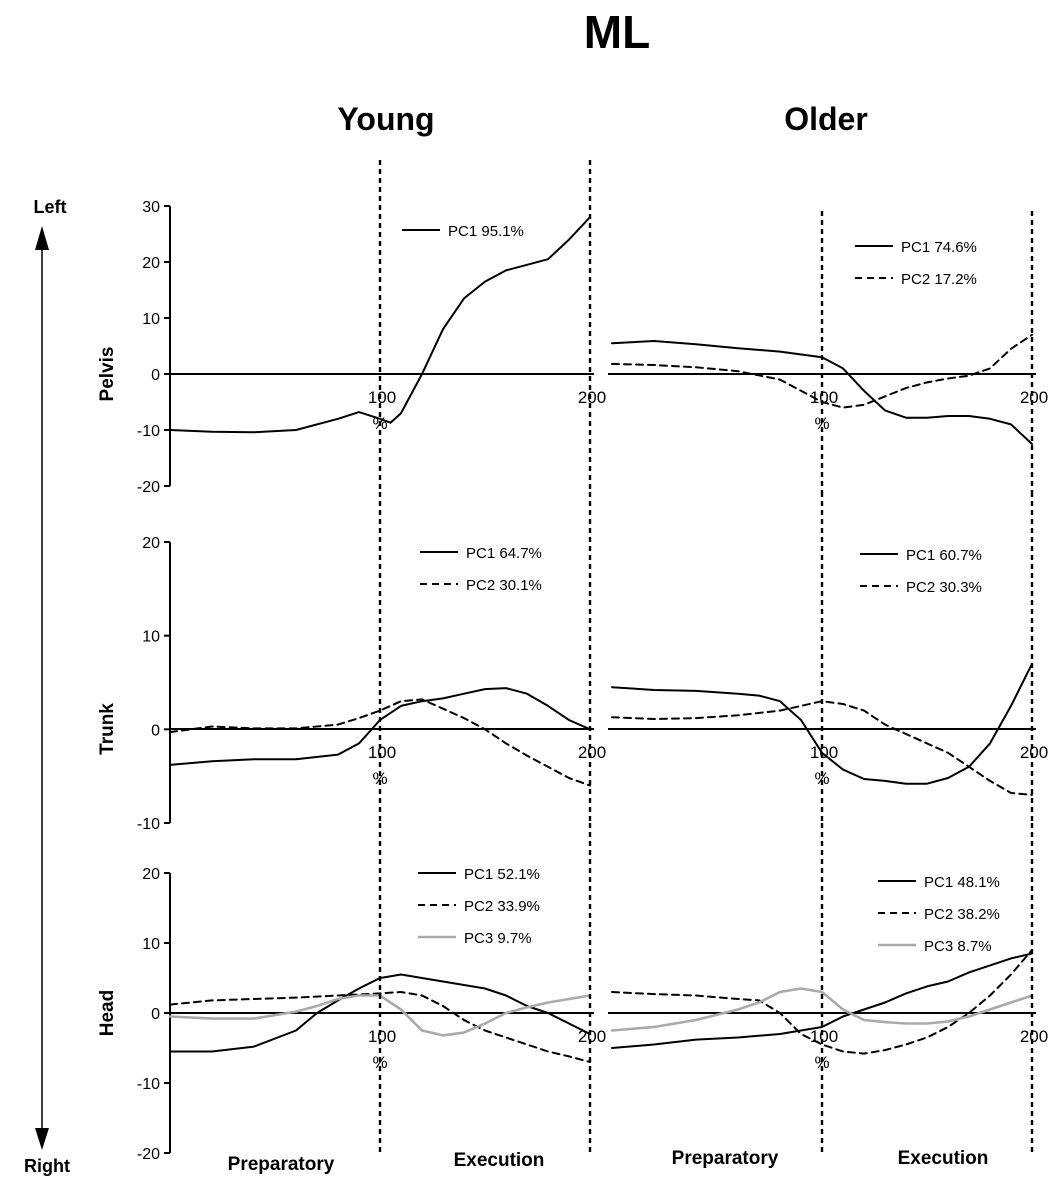  I want to click on panel-pelvis-older: 100% 200 PC1 74.6% PC2 17.2%, so click(828, 351).